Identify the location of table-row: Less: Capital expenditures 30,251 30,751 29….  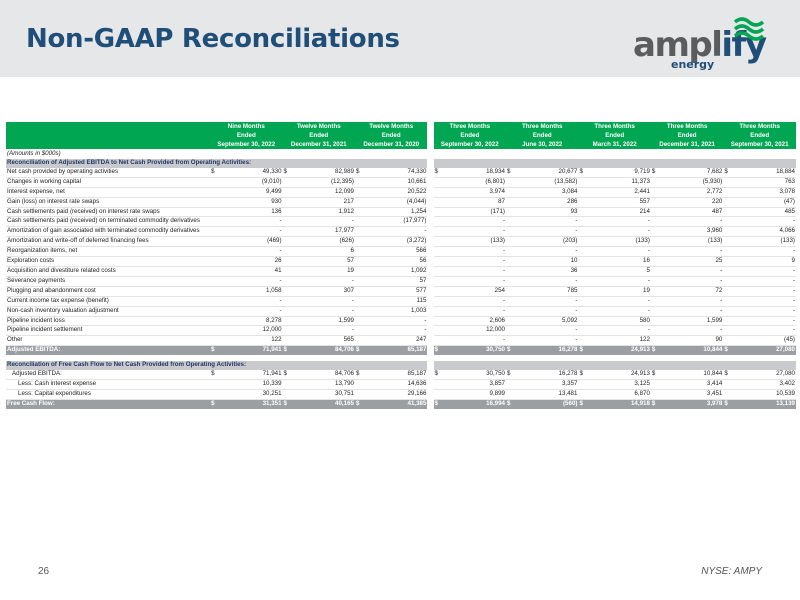
(401, 394).